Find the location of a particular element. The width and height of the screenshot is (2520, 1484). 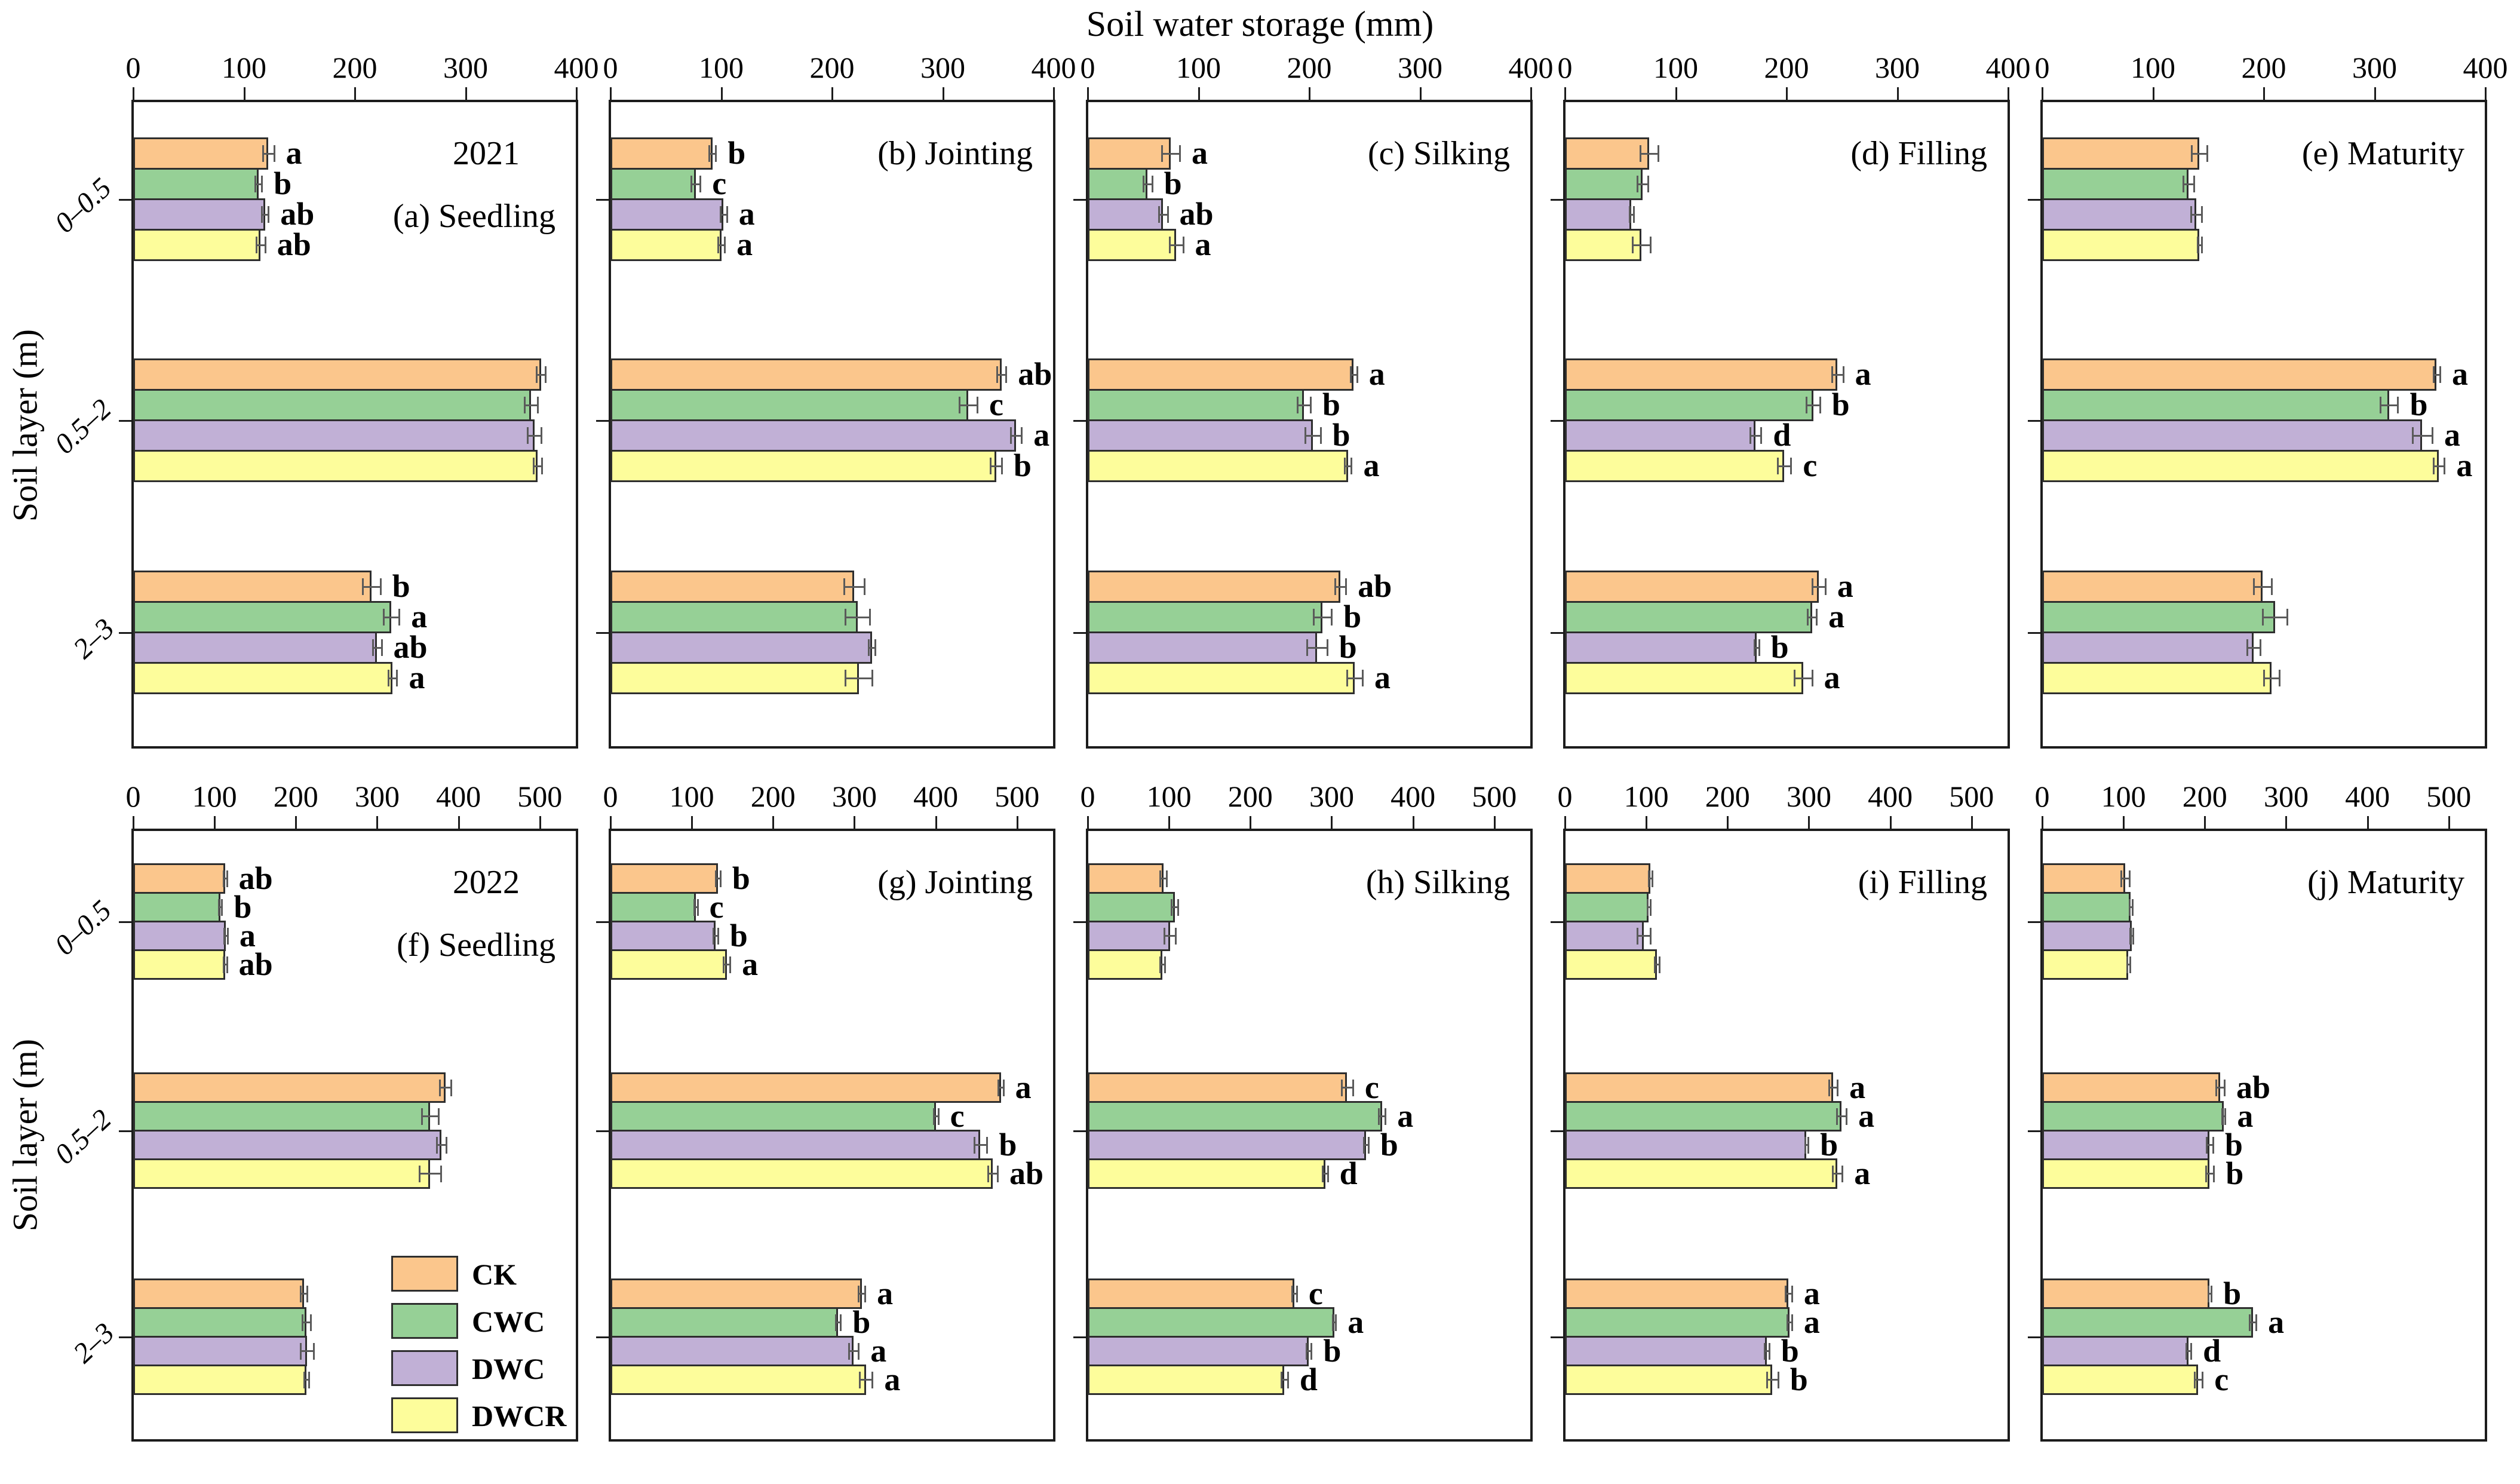

panel-stage-label: (c) Silking is located at coordinates (1439, 153).